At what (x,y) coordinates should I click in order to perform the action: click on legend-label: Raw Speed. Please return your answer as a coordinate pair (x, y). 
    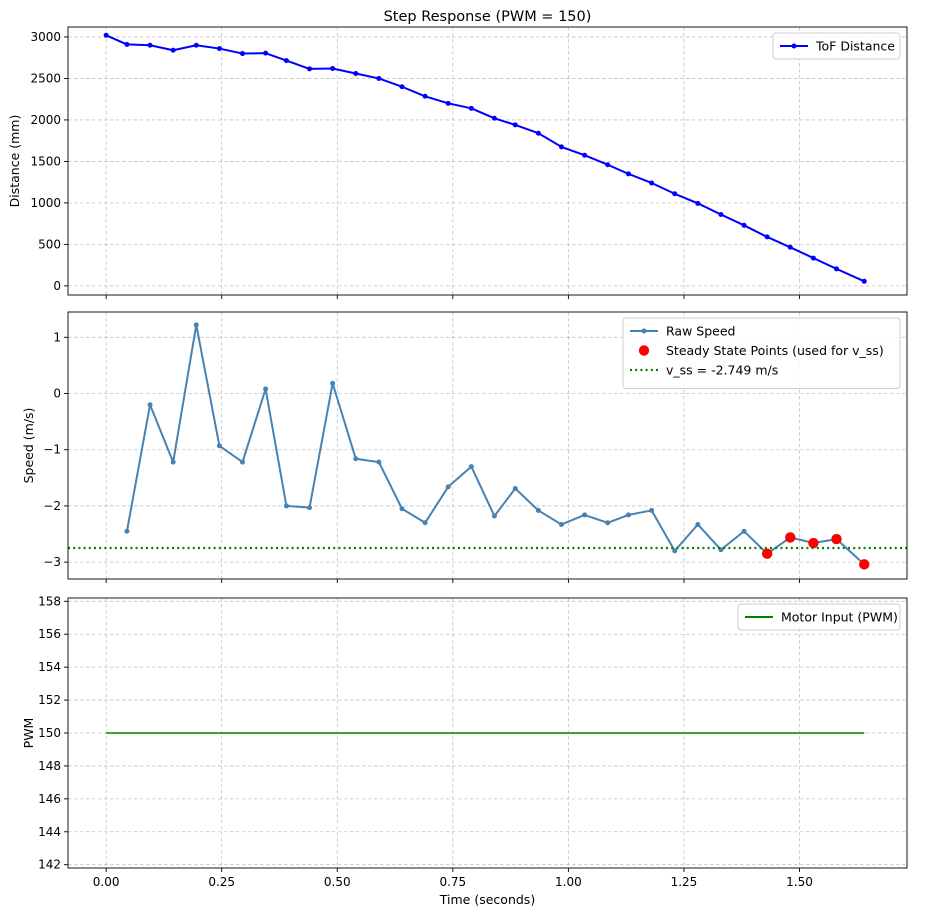
    Looking at the image, I should click on (700, 331).